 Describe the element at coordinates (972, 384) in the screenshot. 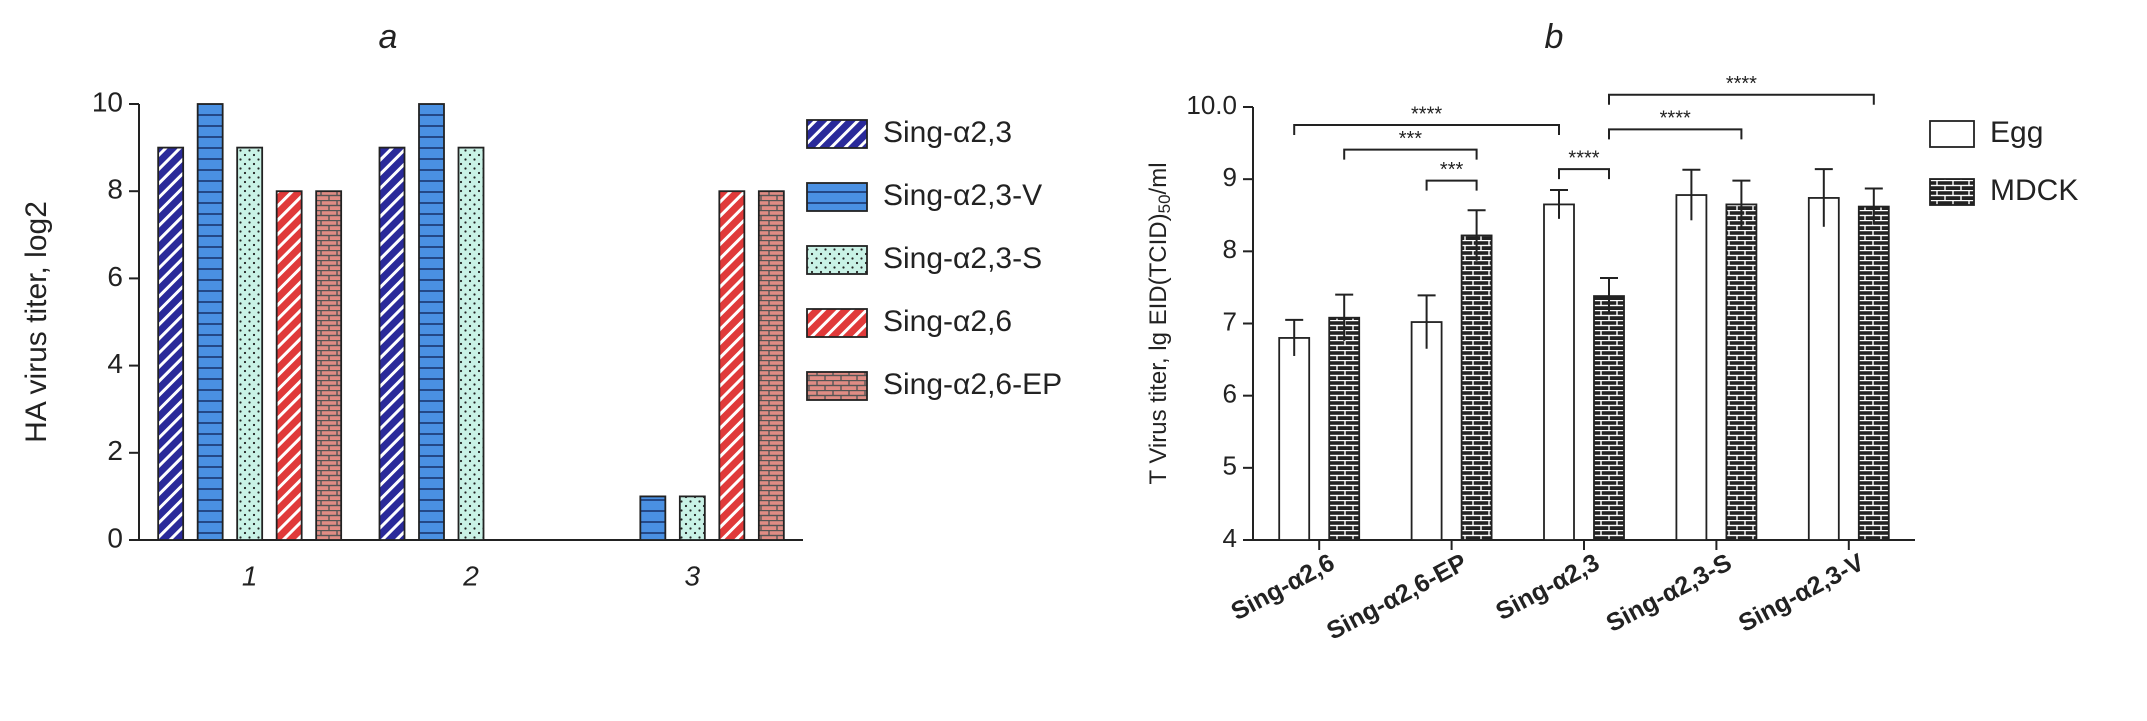

I see `legend-label: Sing-α2,6-EP` at that location.